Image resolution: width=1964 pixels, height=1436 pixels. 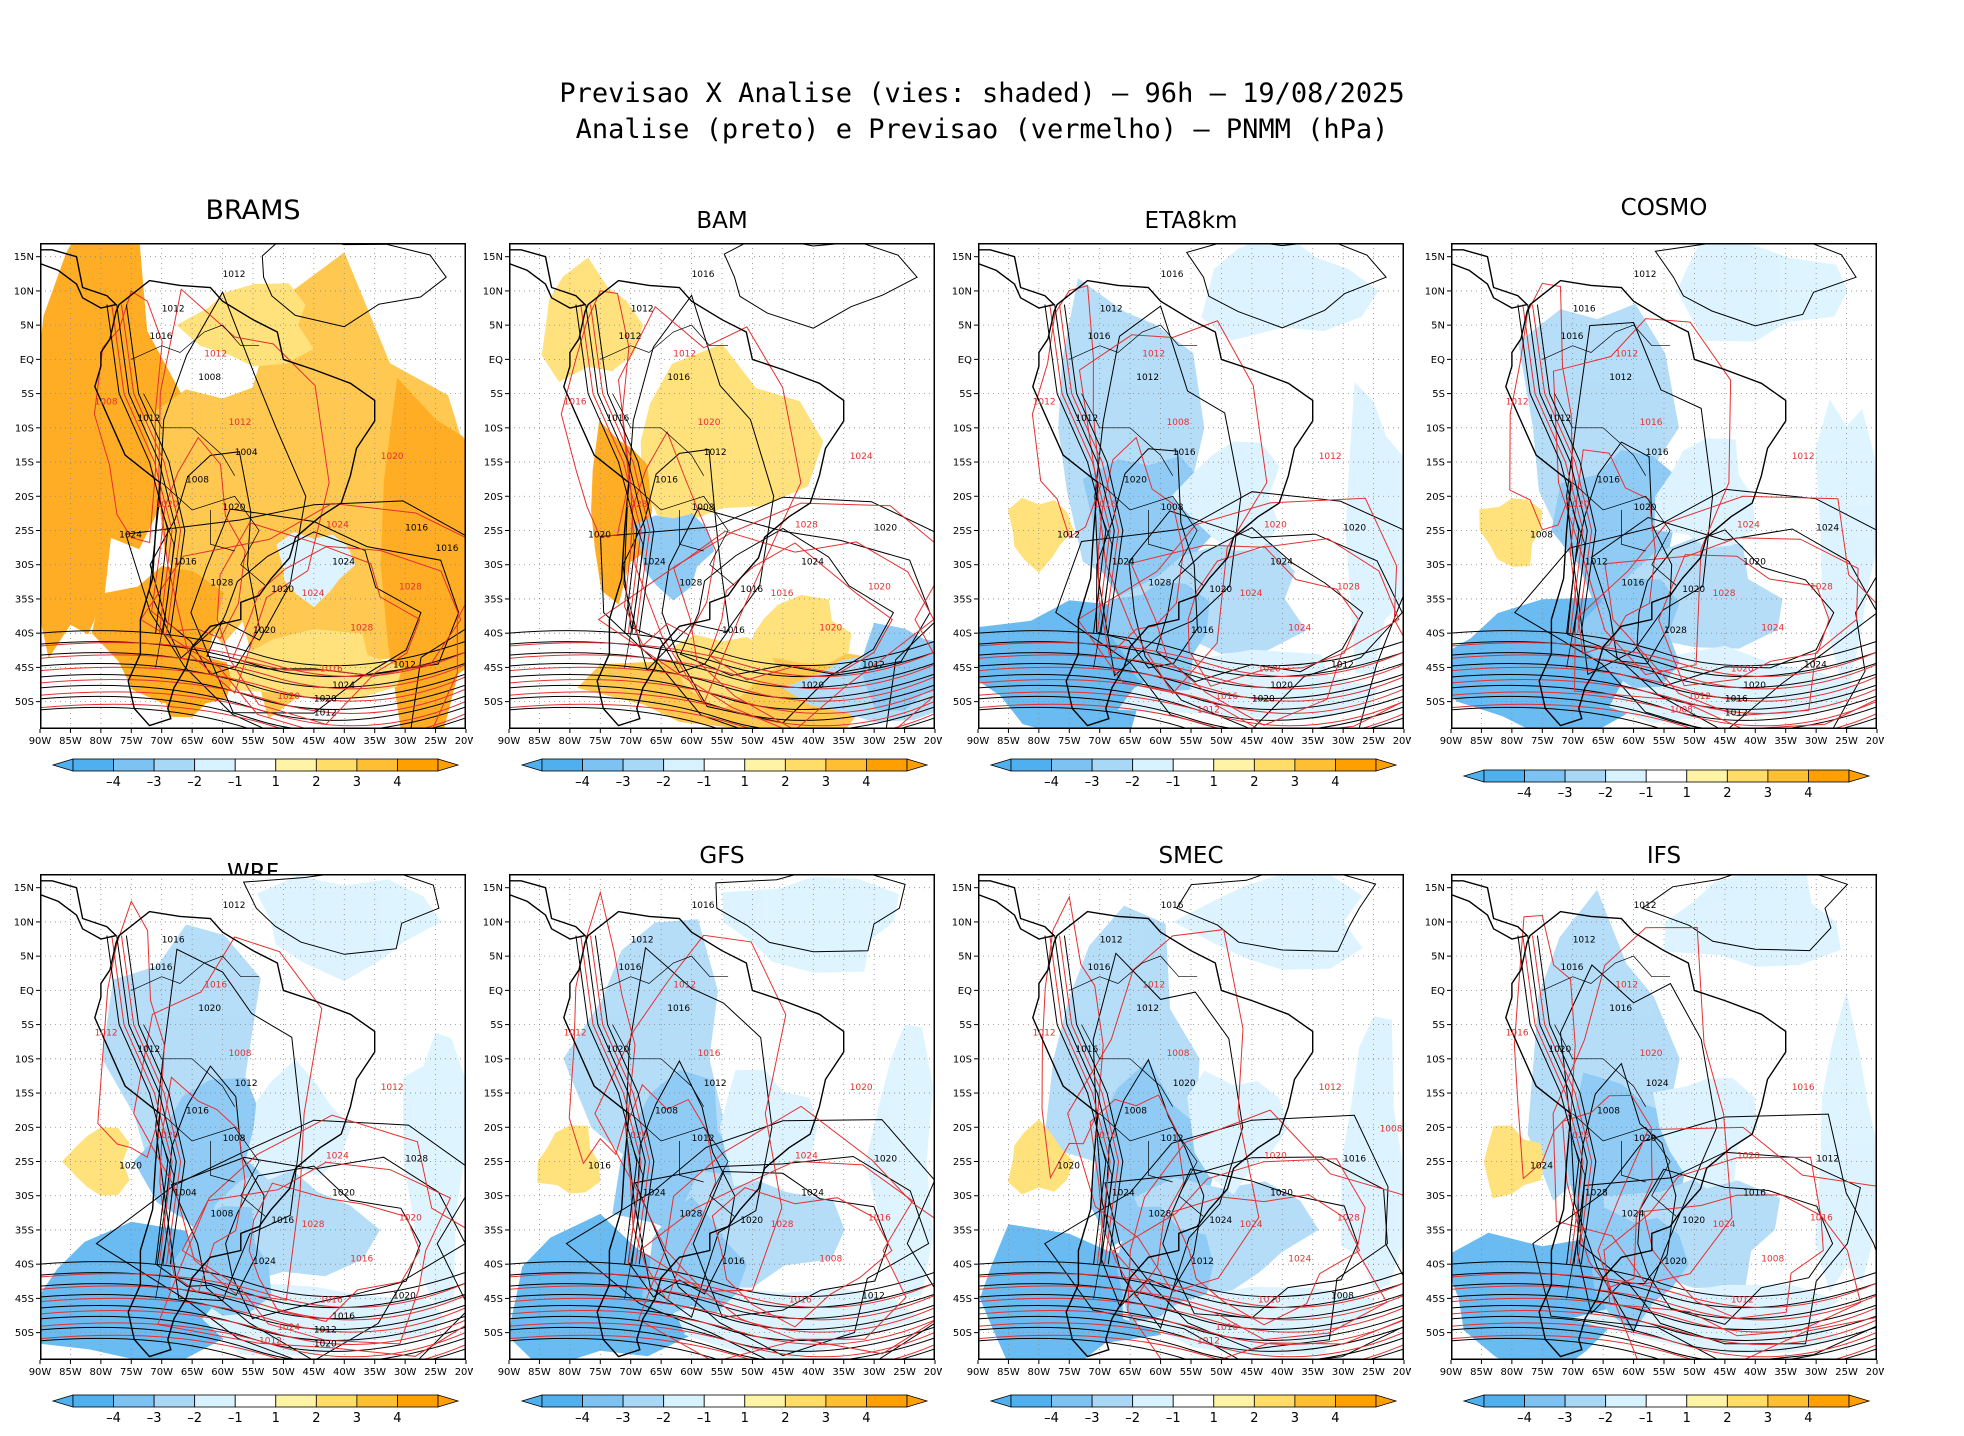 What do you see at coordinates (1605, 1418) in the screenshot?
I see `colorbar-tick-label: –2` at bounding box center [1605, 1418].